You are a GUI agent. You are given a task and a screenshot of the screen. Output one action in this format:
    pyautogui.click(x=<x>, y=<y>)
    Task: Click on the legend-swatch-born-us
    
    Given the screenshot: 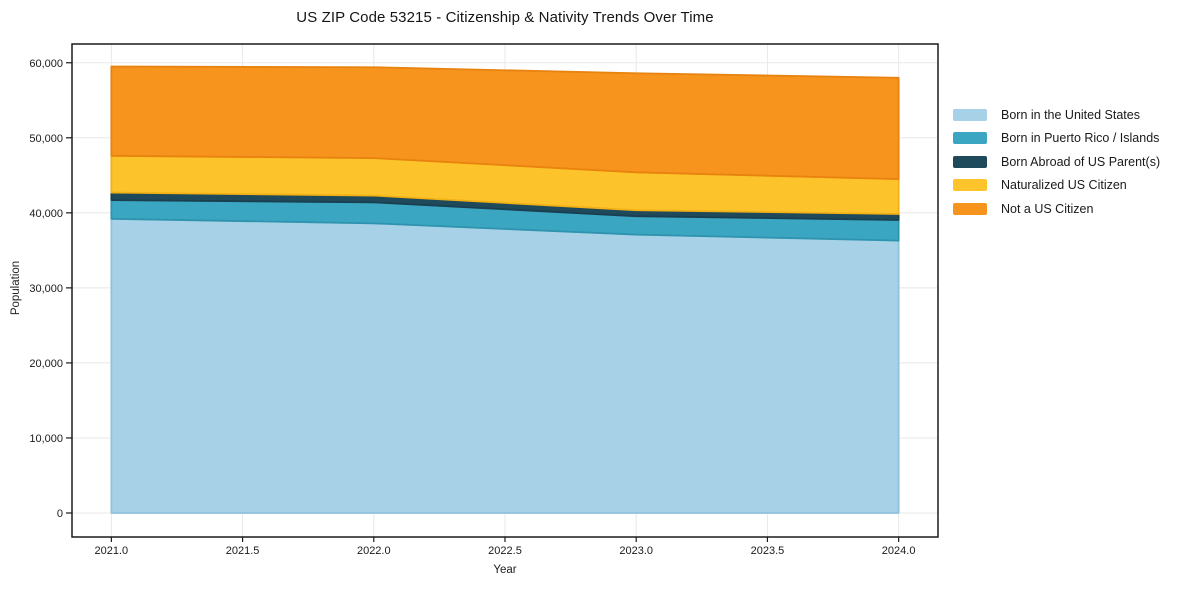 What is the action you would take?
    pyautogui.click(x=970, y=114)
    